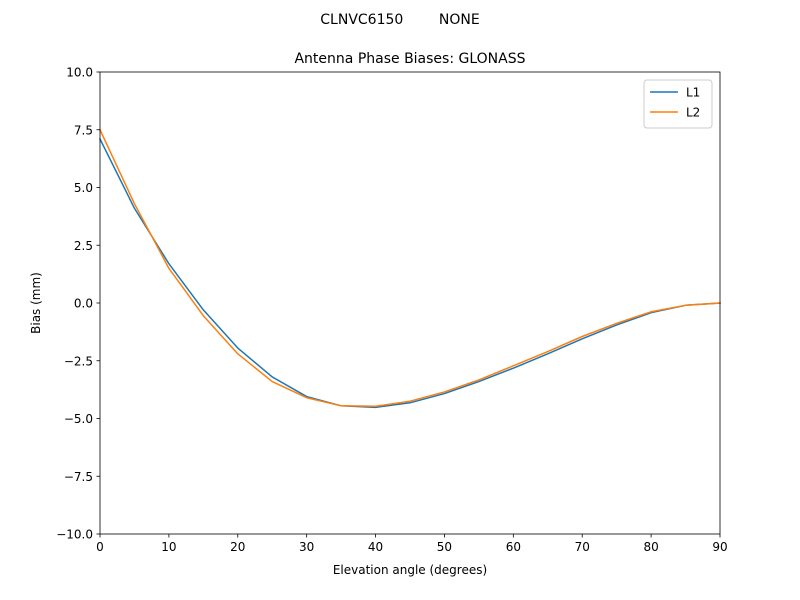 This screenshot has width=800, height=600. I want to click on x-tick-label: 30, so click(306, 547).